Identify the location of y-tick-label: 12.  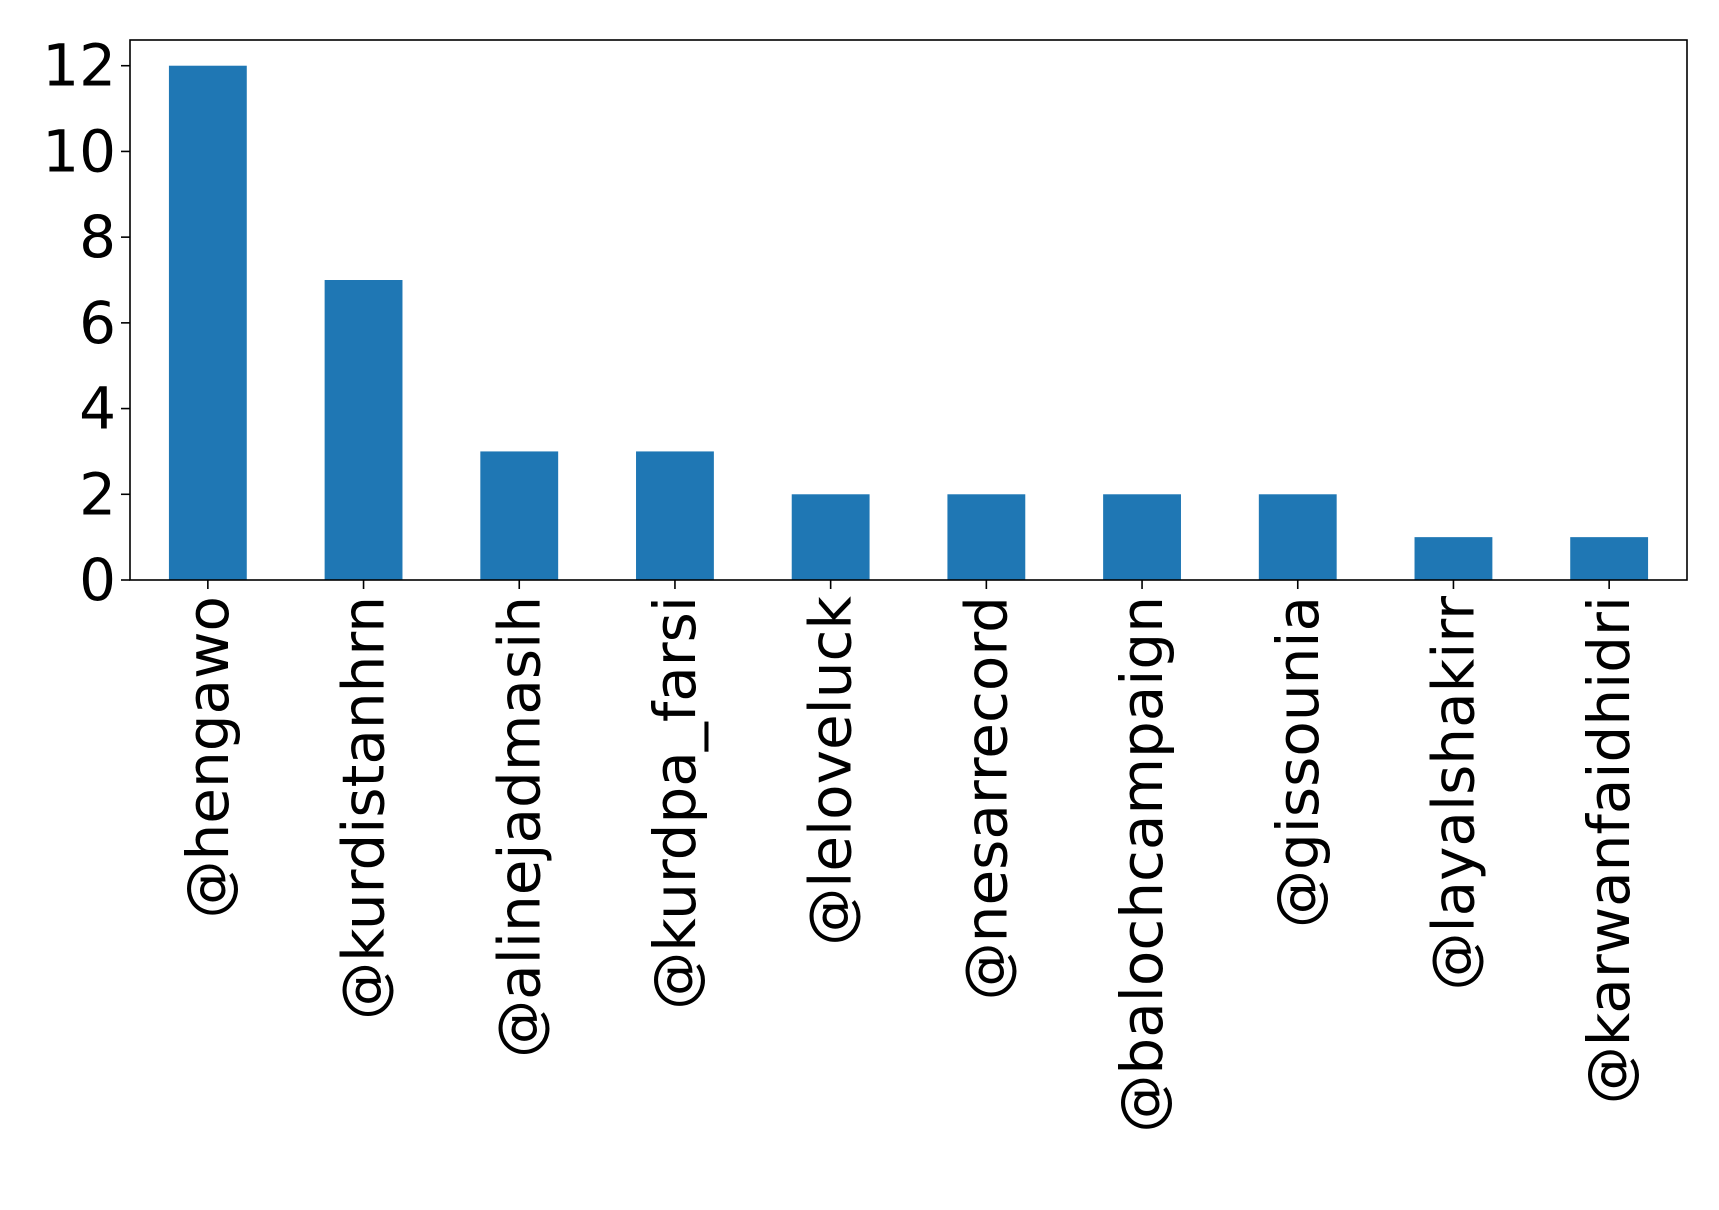
(79, 66).